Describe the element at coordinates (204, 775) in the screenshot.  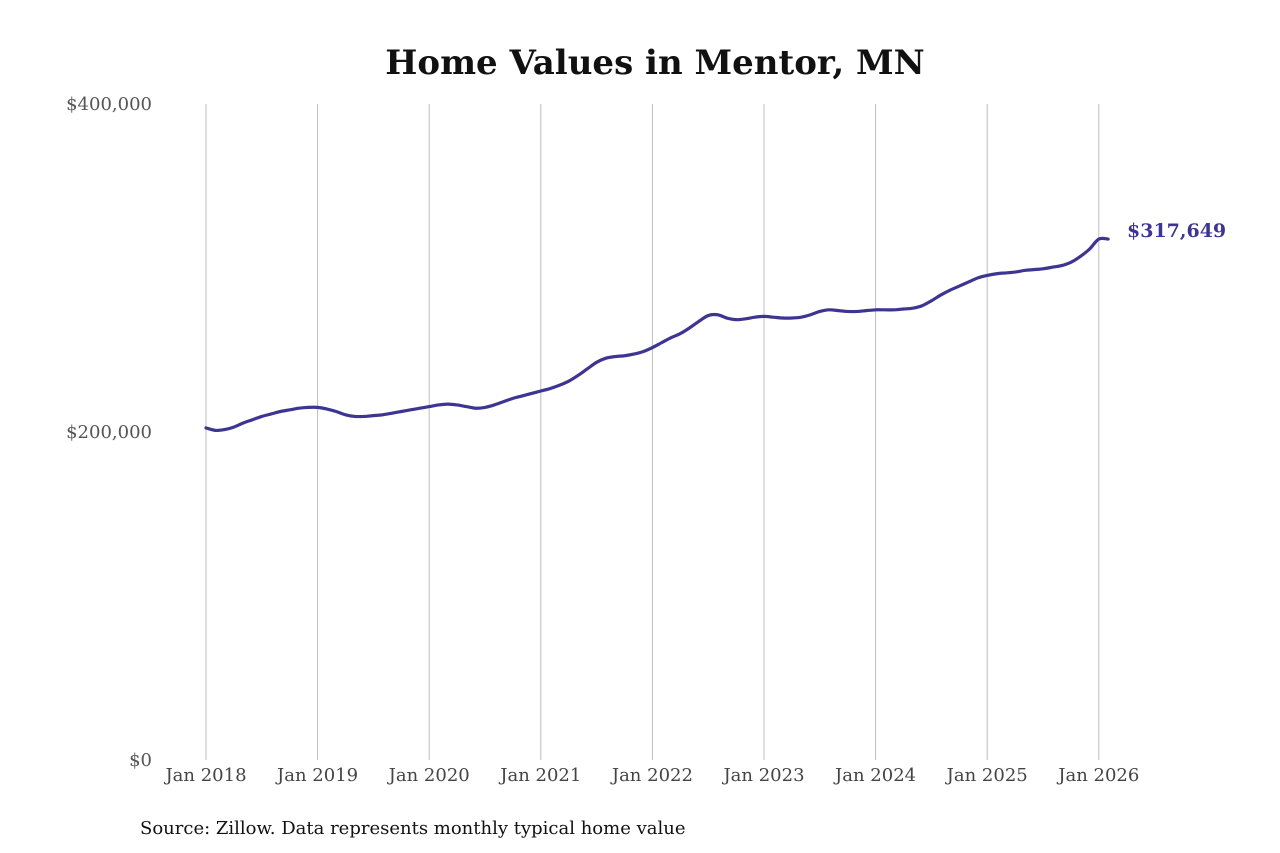
I see `x-tick-label: Jan 2018` at that location.